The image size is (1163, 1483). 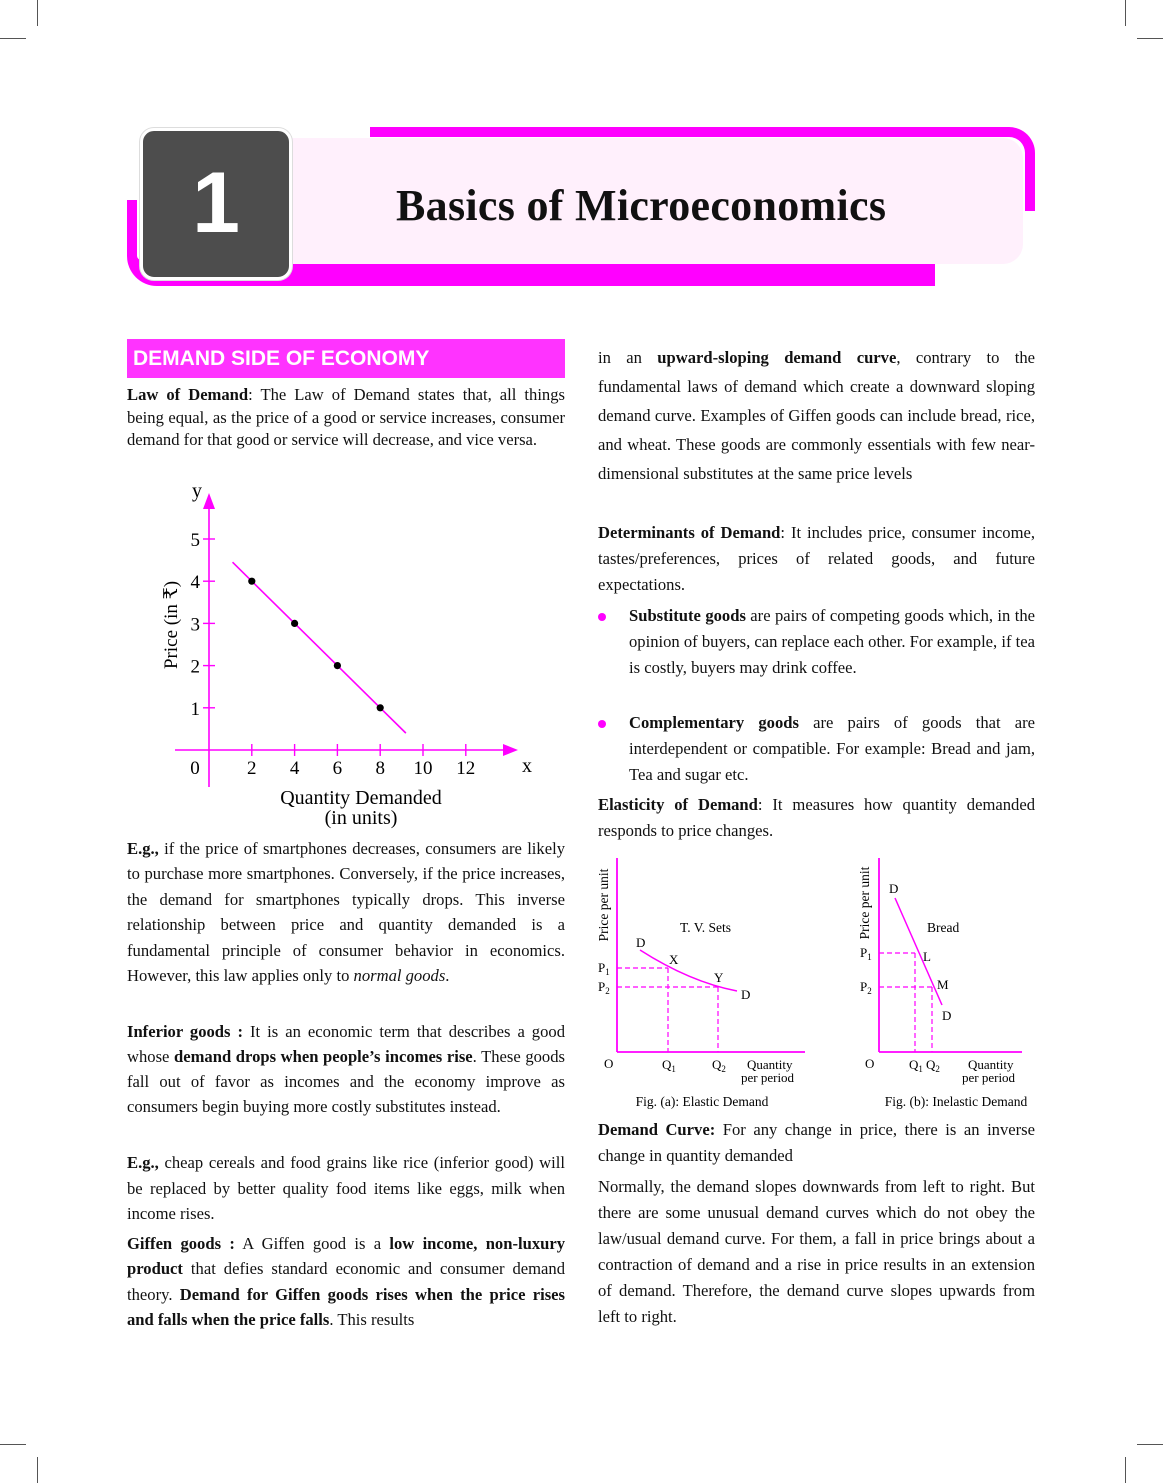 What do you see at coordinates (197, 491) in the screenshot?
I see `y-axis-letter: y` at bounding box center [197, 491].